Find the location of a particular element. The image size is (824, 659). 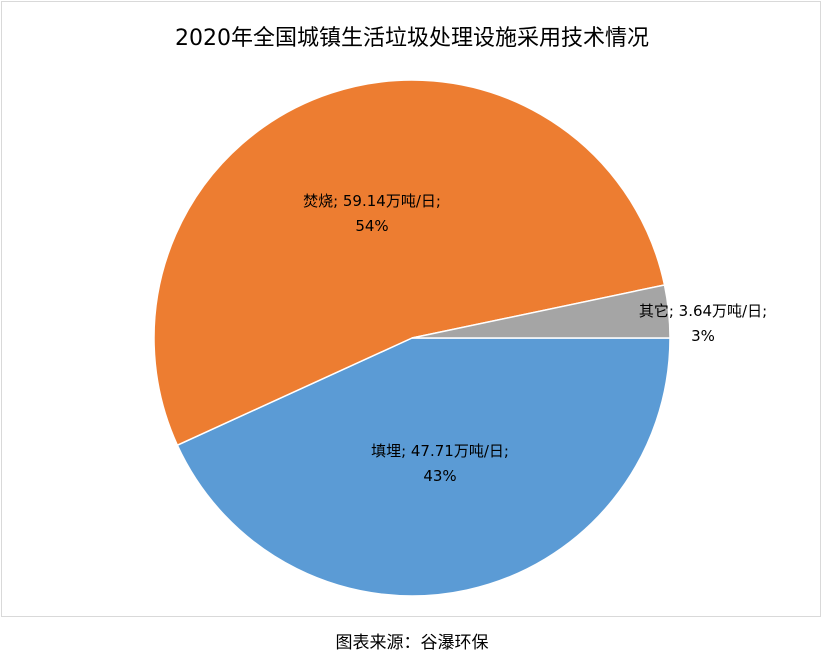

chart-title: 2020年全国城镇生活垃圾处理设施采用技术情况 is located at coordinates (412, 38).